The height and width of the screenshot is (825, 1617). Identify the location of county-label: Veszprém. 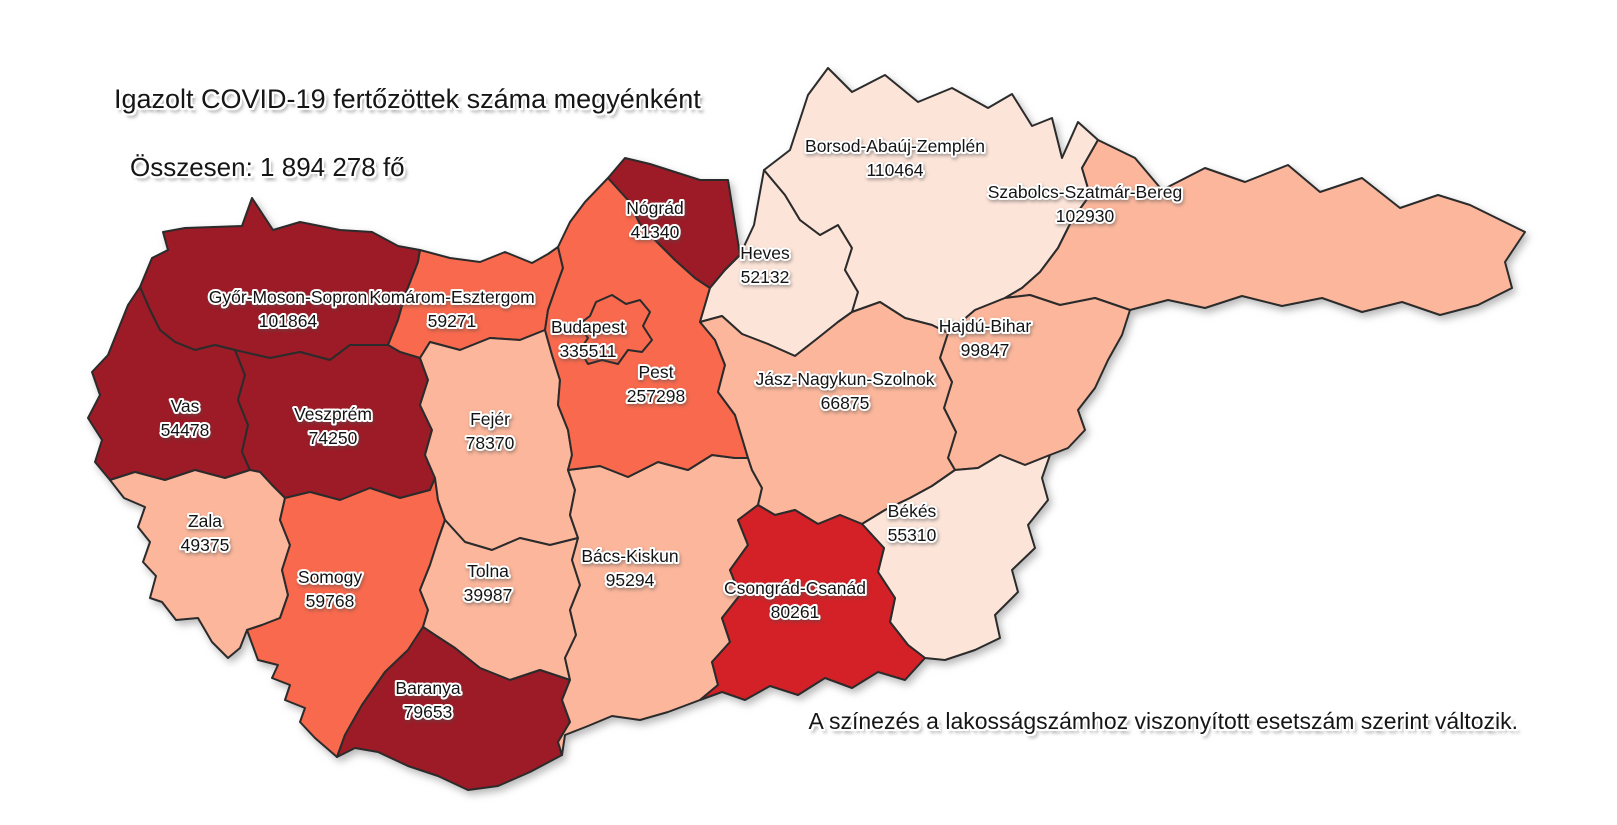
(333, 414).